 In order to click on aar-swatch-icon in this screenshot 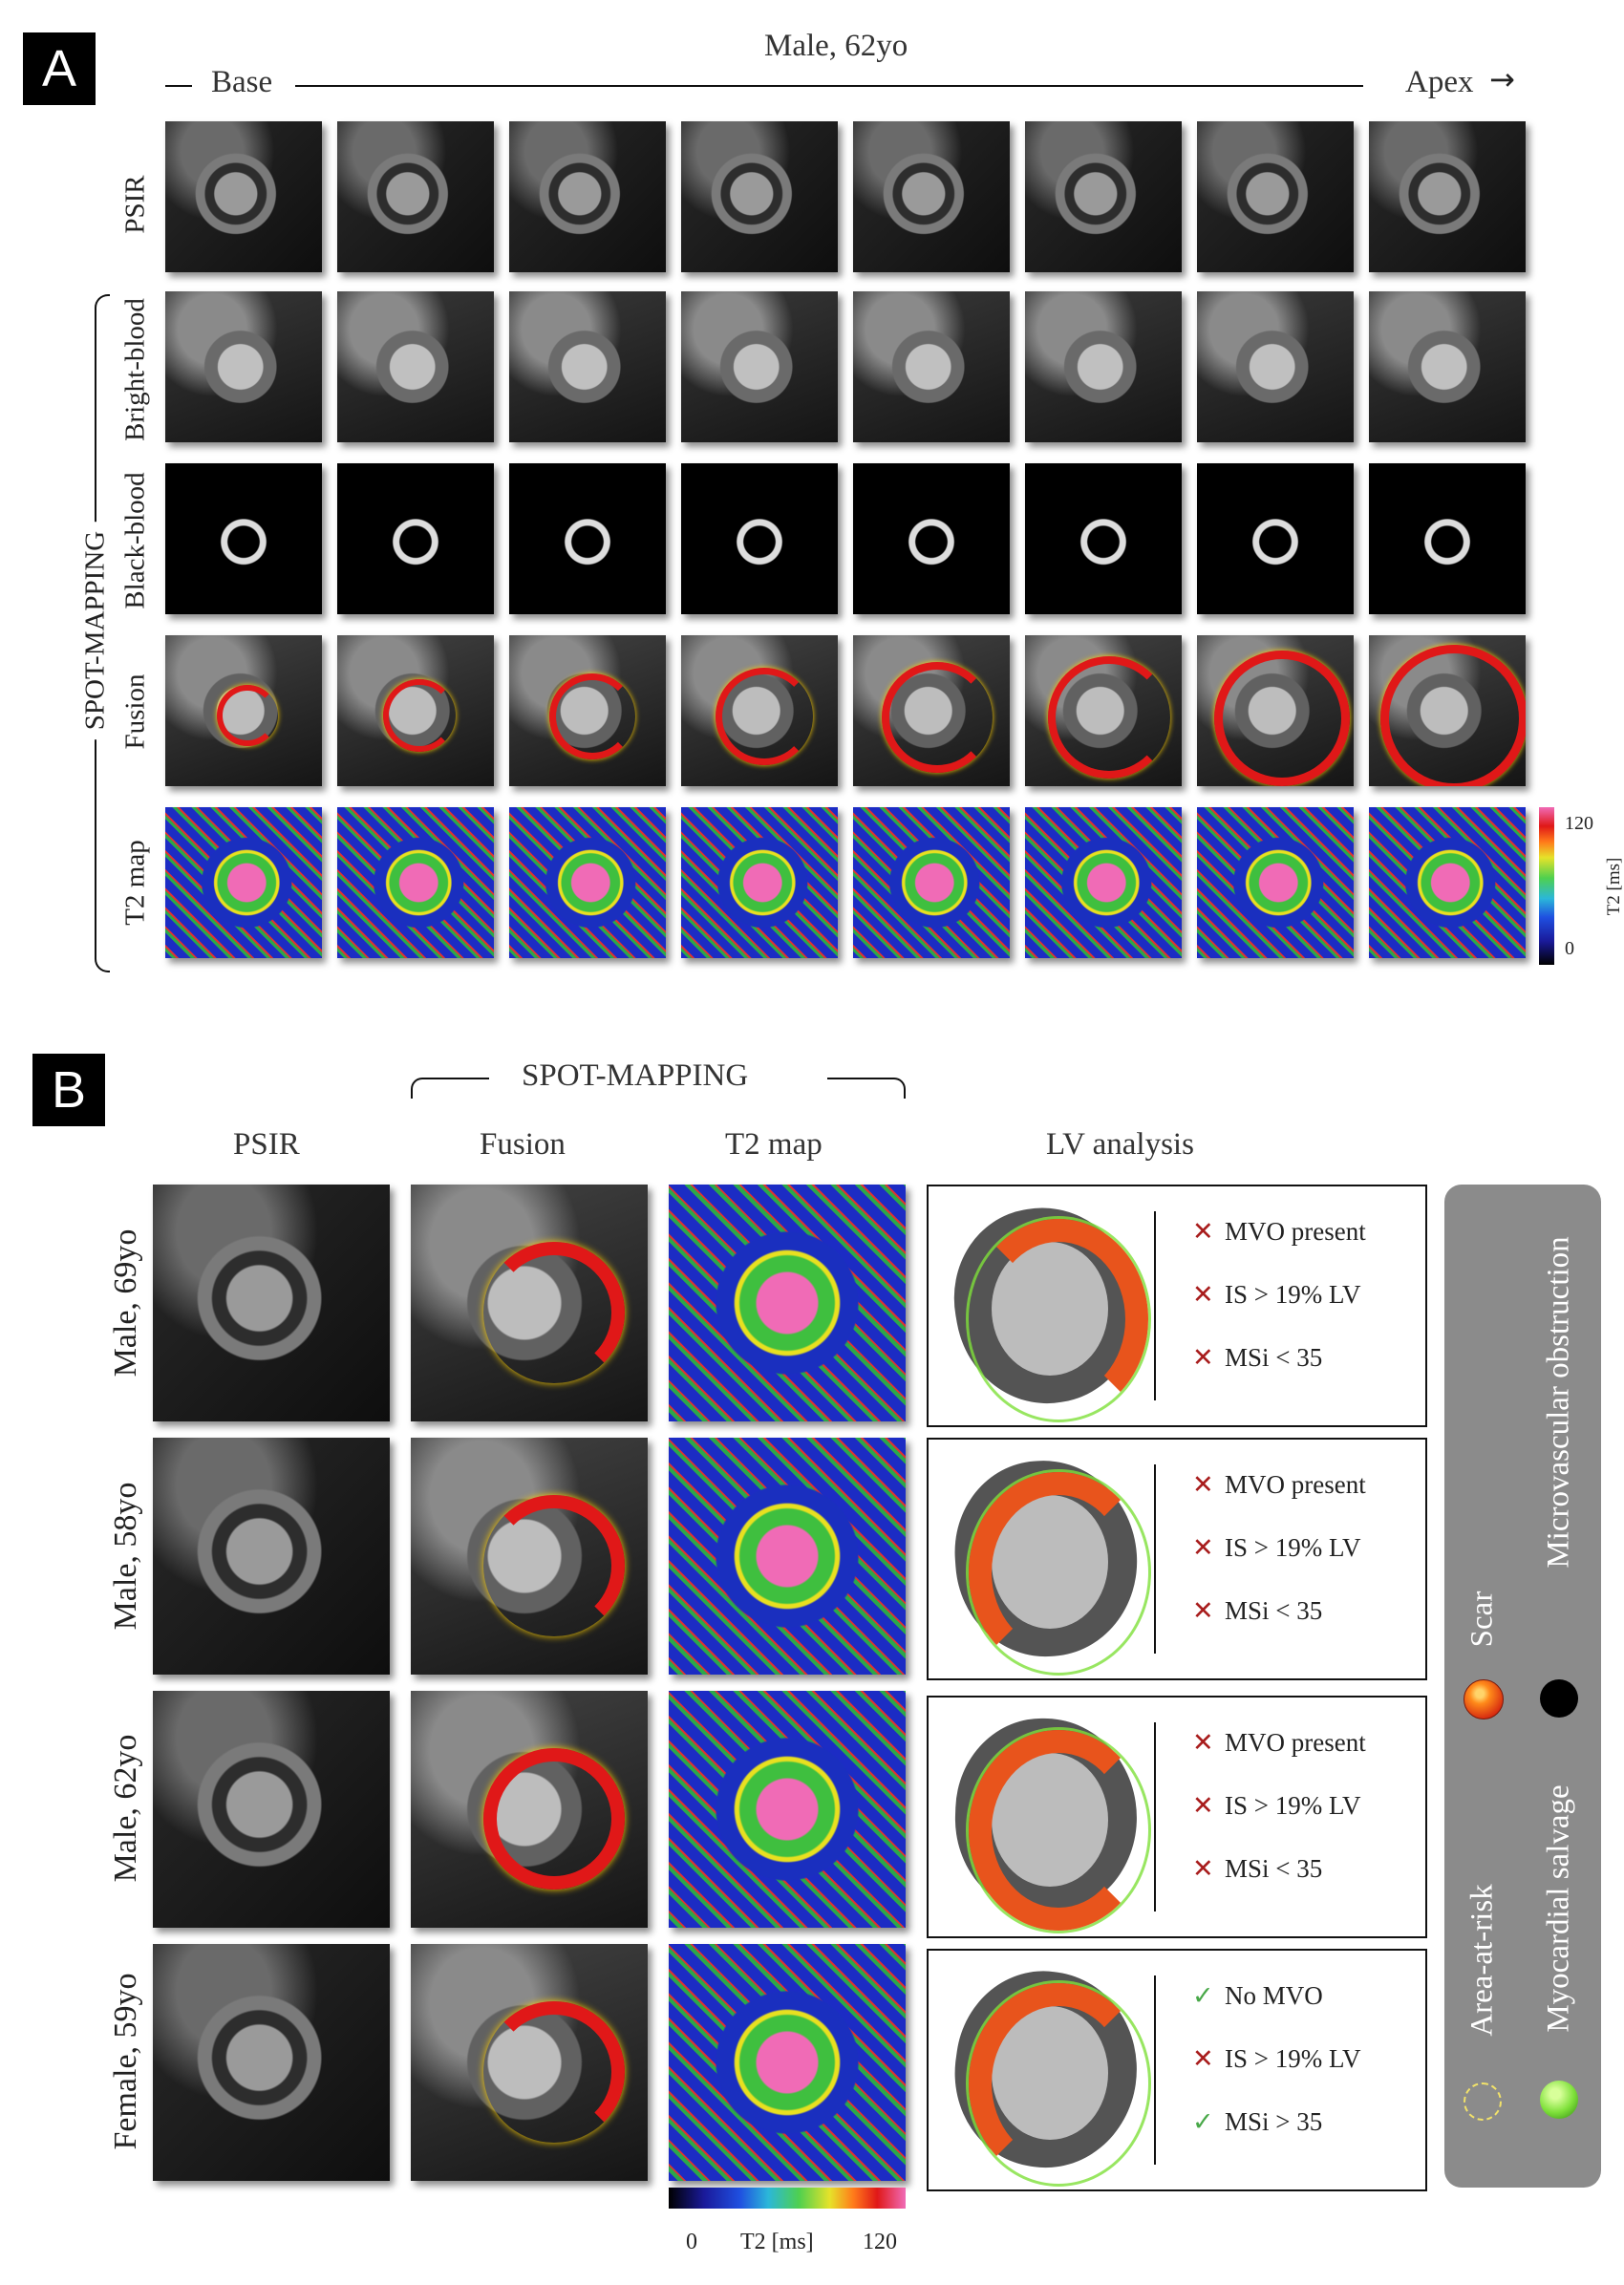, I will do `click(1483, 2101)`.